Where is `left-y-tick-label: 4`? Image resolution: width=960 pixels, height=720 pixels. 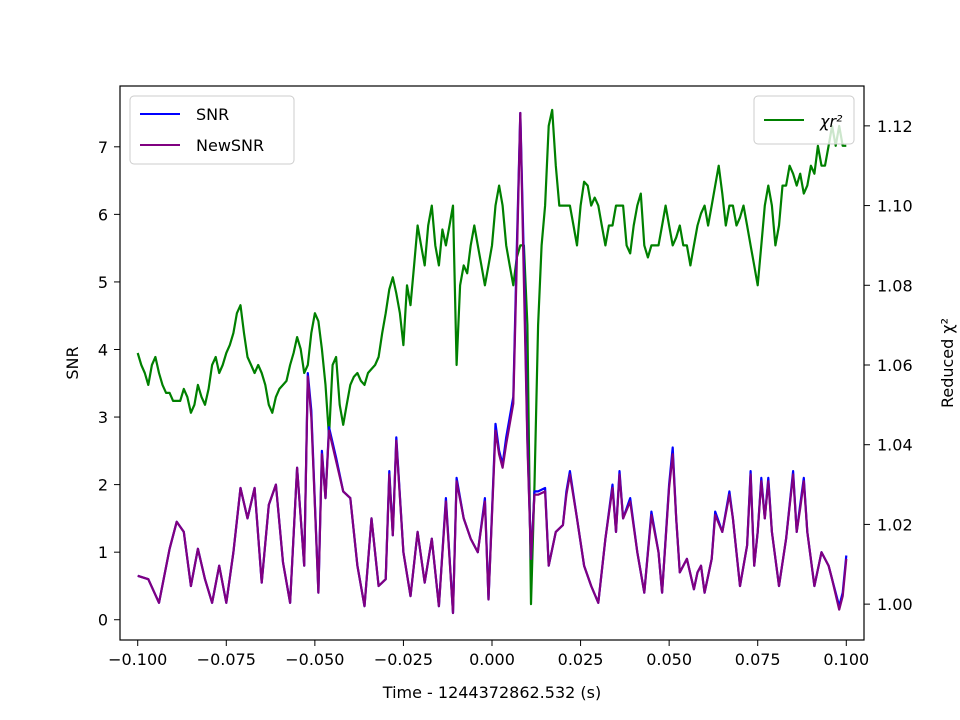
left-y-tick-label: 4 is located at coordinates (103, 349).